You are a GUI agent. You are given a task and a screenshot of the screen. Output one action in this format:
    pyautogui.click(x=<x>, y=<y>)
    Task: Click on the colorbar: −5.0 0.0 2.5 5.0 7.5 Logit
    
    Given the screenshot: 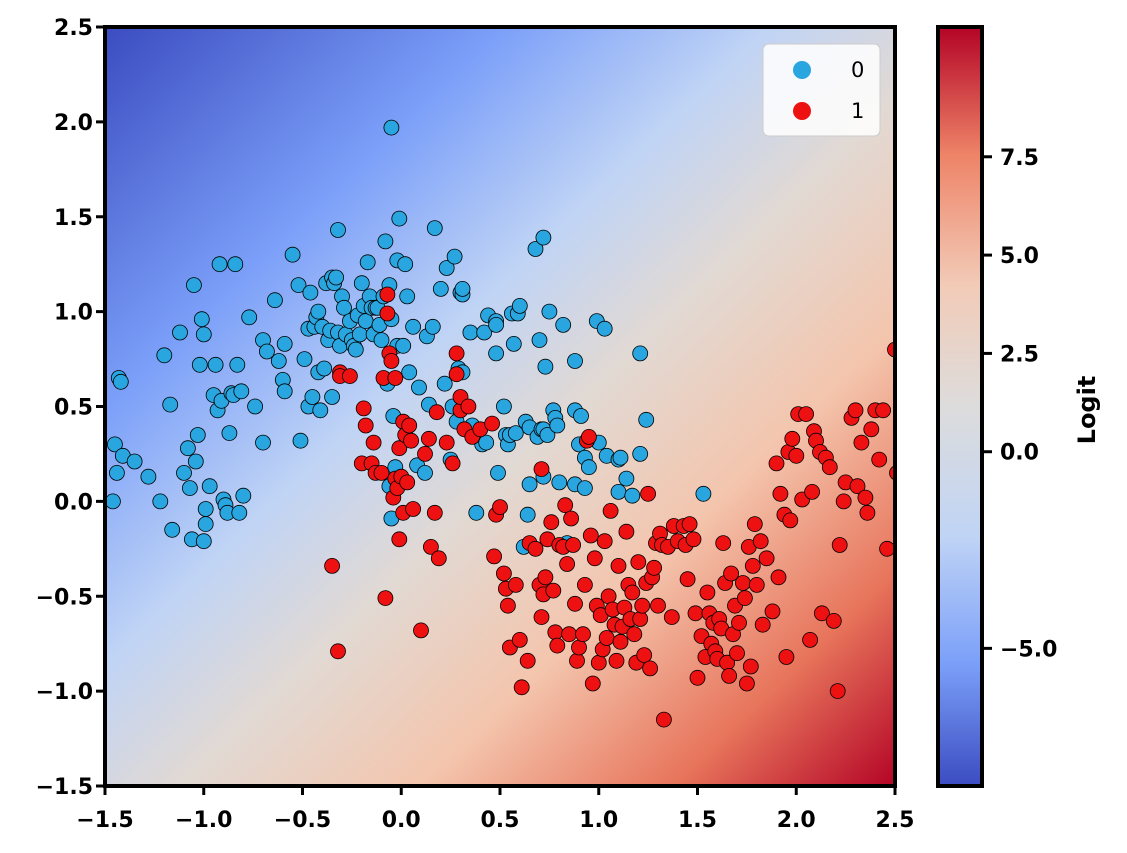 What is the action you would take?
    pyautogui.click(x=1018, y=406)
    